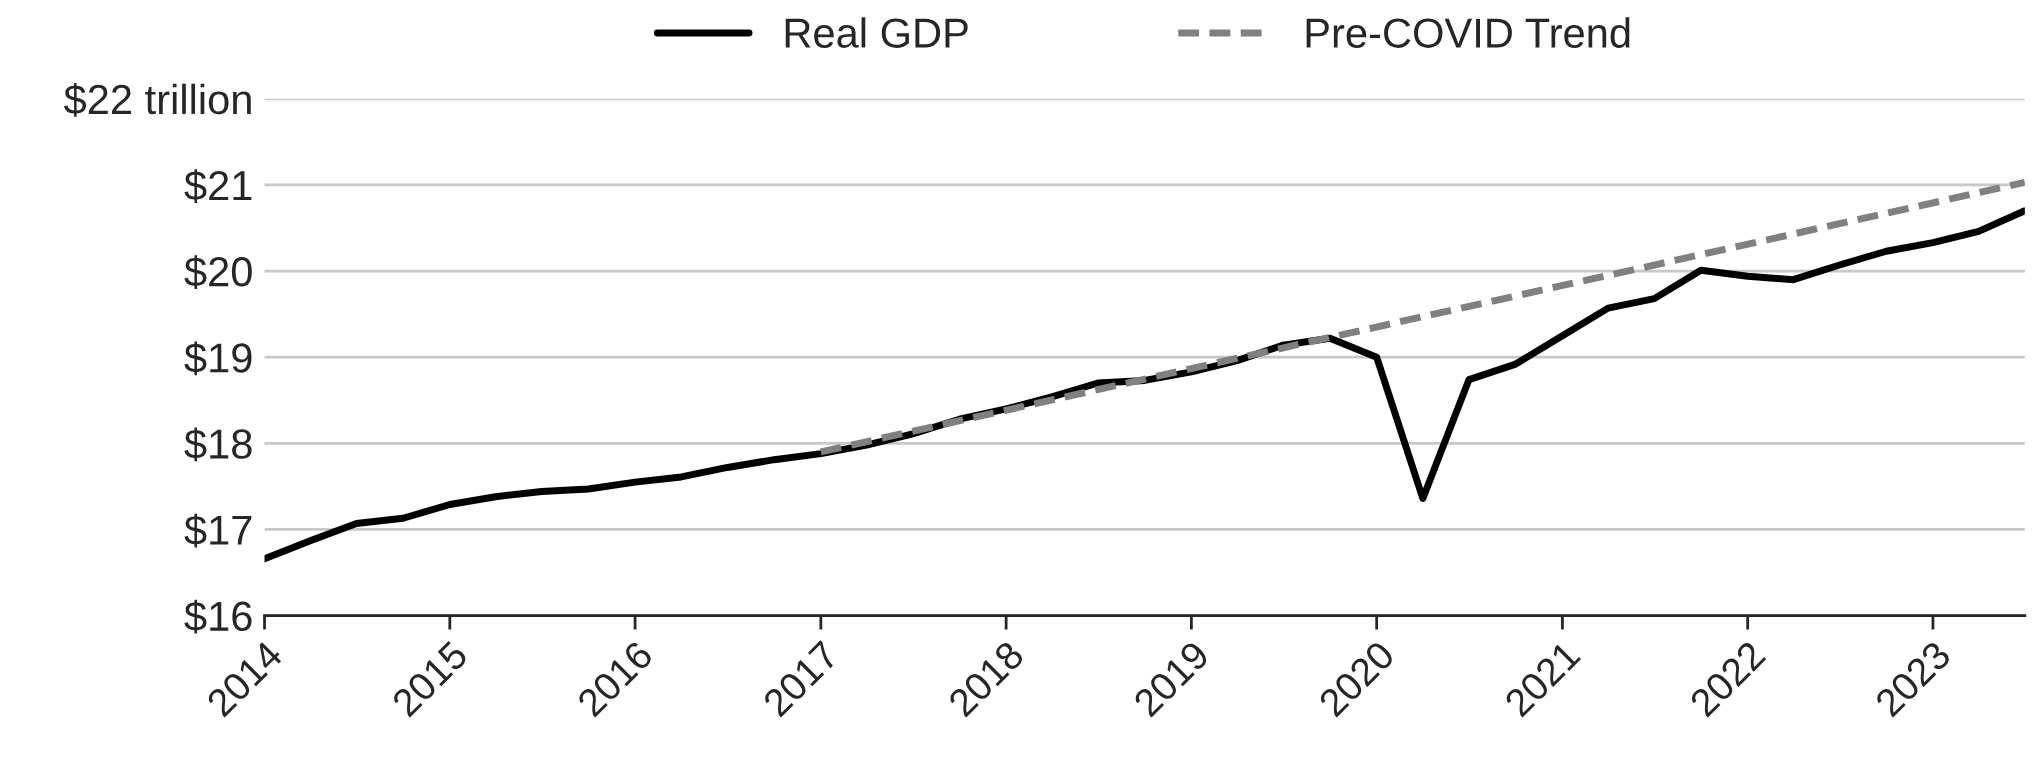 This screenshot has height=760, width=2035. Describe the element at coordinates (1468, 32) in the screenshot. I see `legend-label: Pre-COVID Trend` at that location.